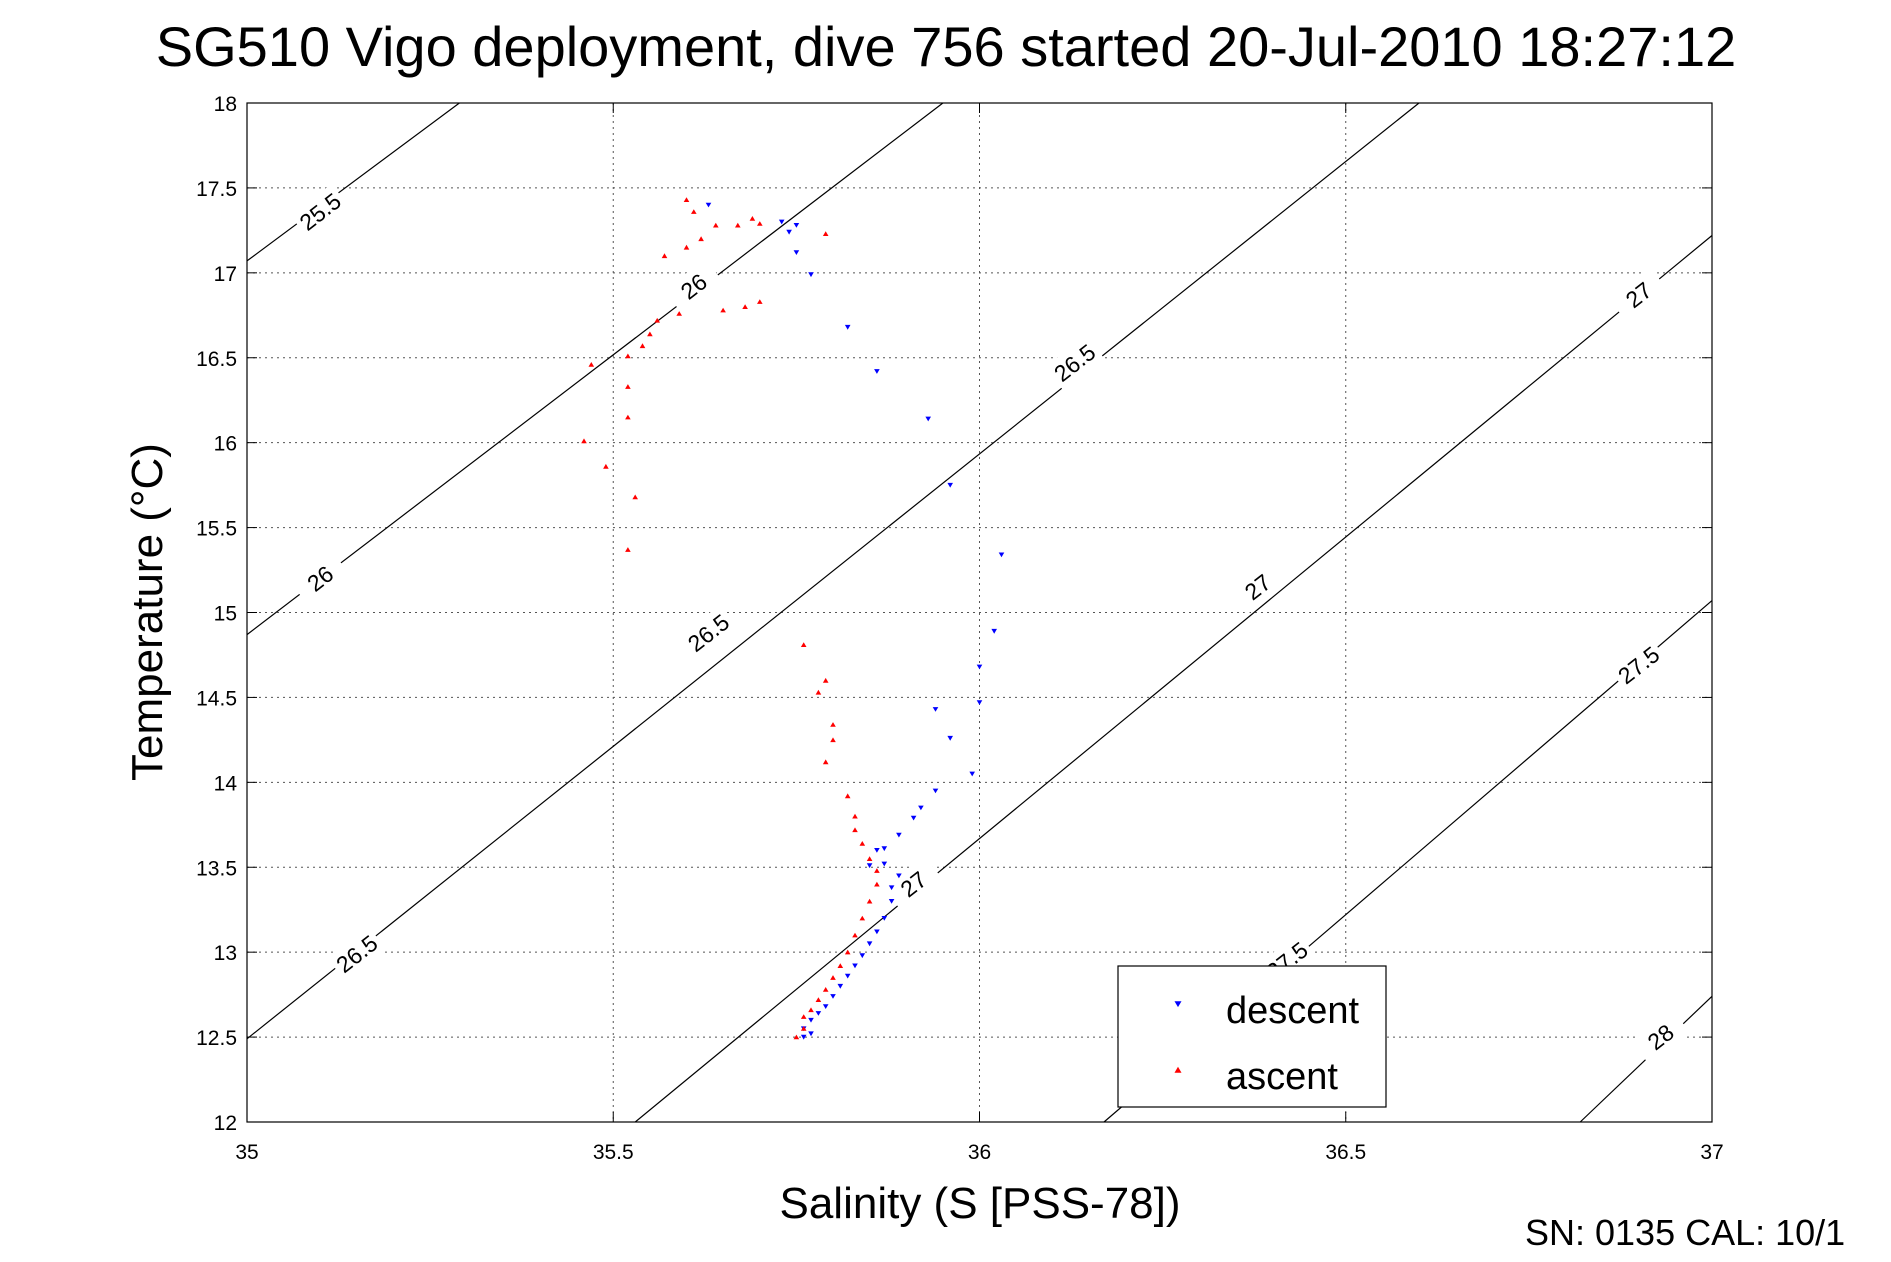 The image size is (1891, 1262). Describe the element at coordinates (1345, 1152) in the screenshot. I see `x-tick-label-36-5: 36.5` at that location.